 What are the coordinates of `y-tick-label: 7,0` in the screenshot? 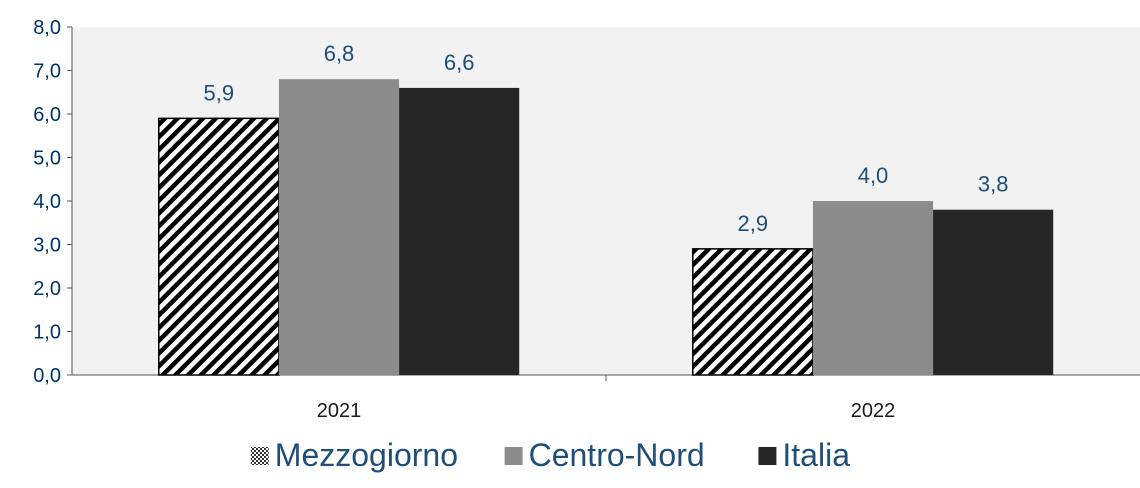 It's located at (47, 72).